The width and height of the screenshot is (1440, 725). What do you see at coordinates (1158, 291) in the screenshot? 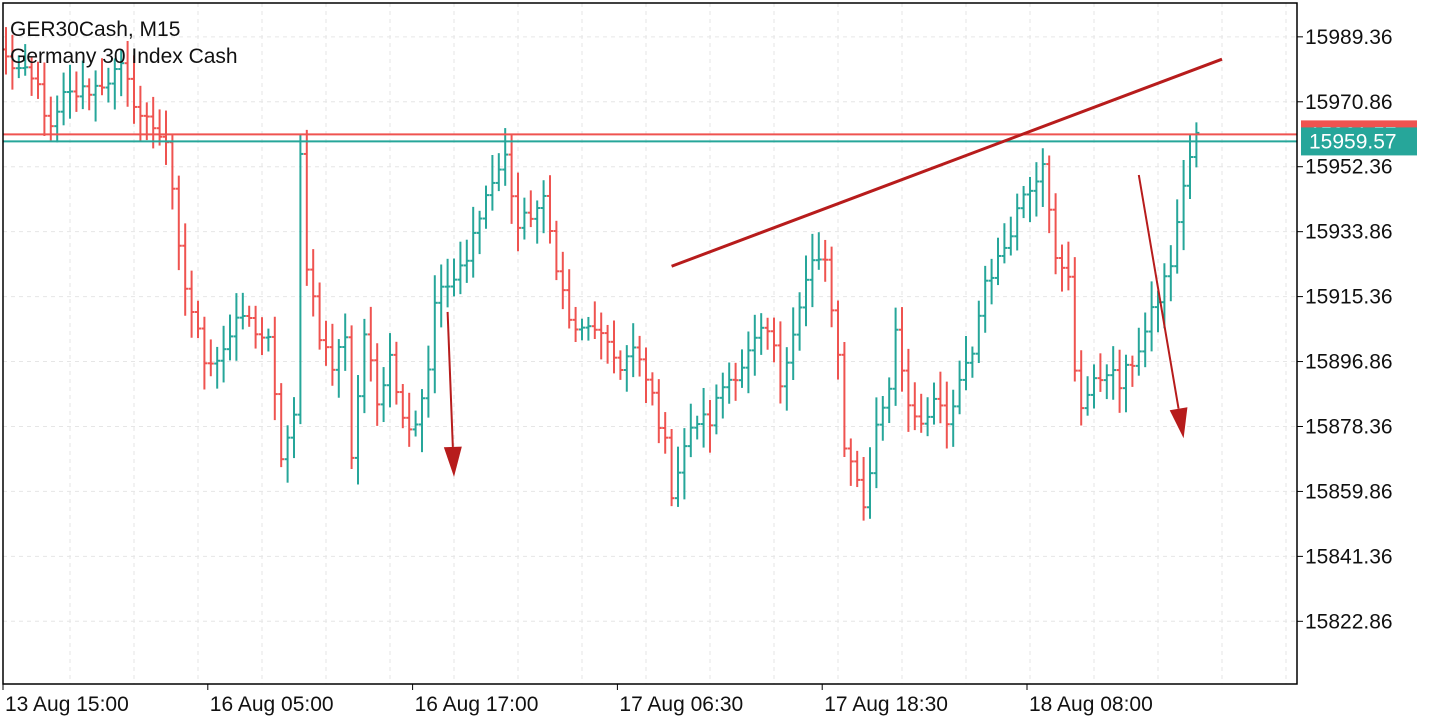
I see `arrow-shaft` at bounding box center [1158, 291].